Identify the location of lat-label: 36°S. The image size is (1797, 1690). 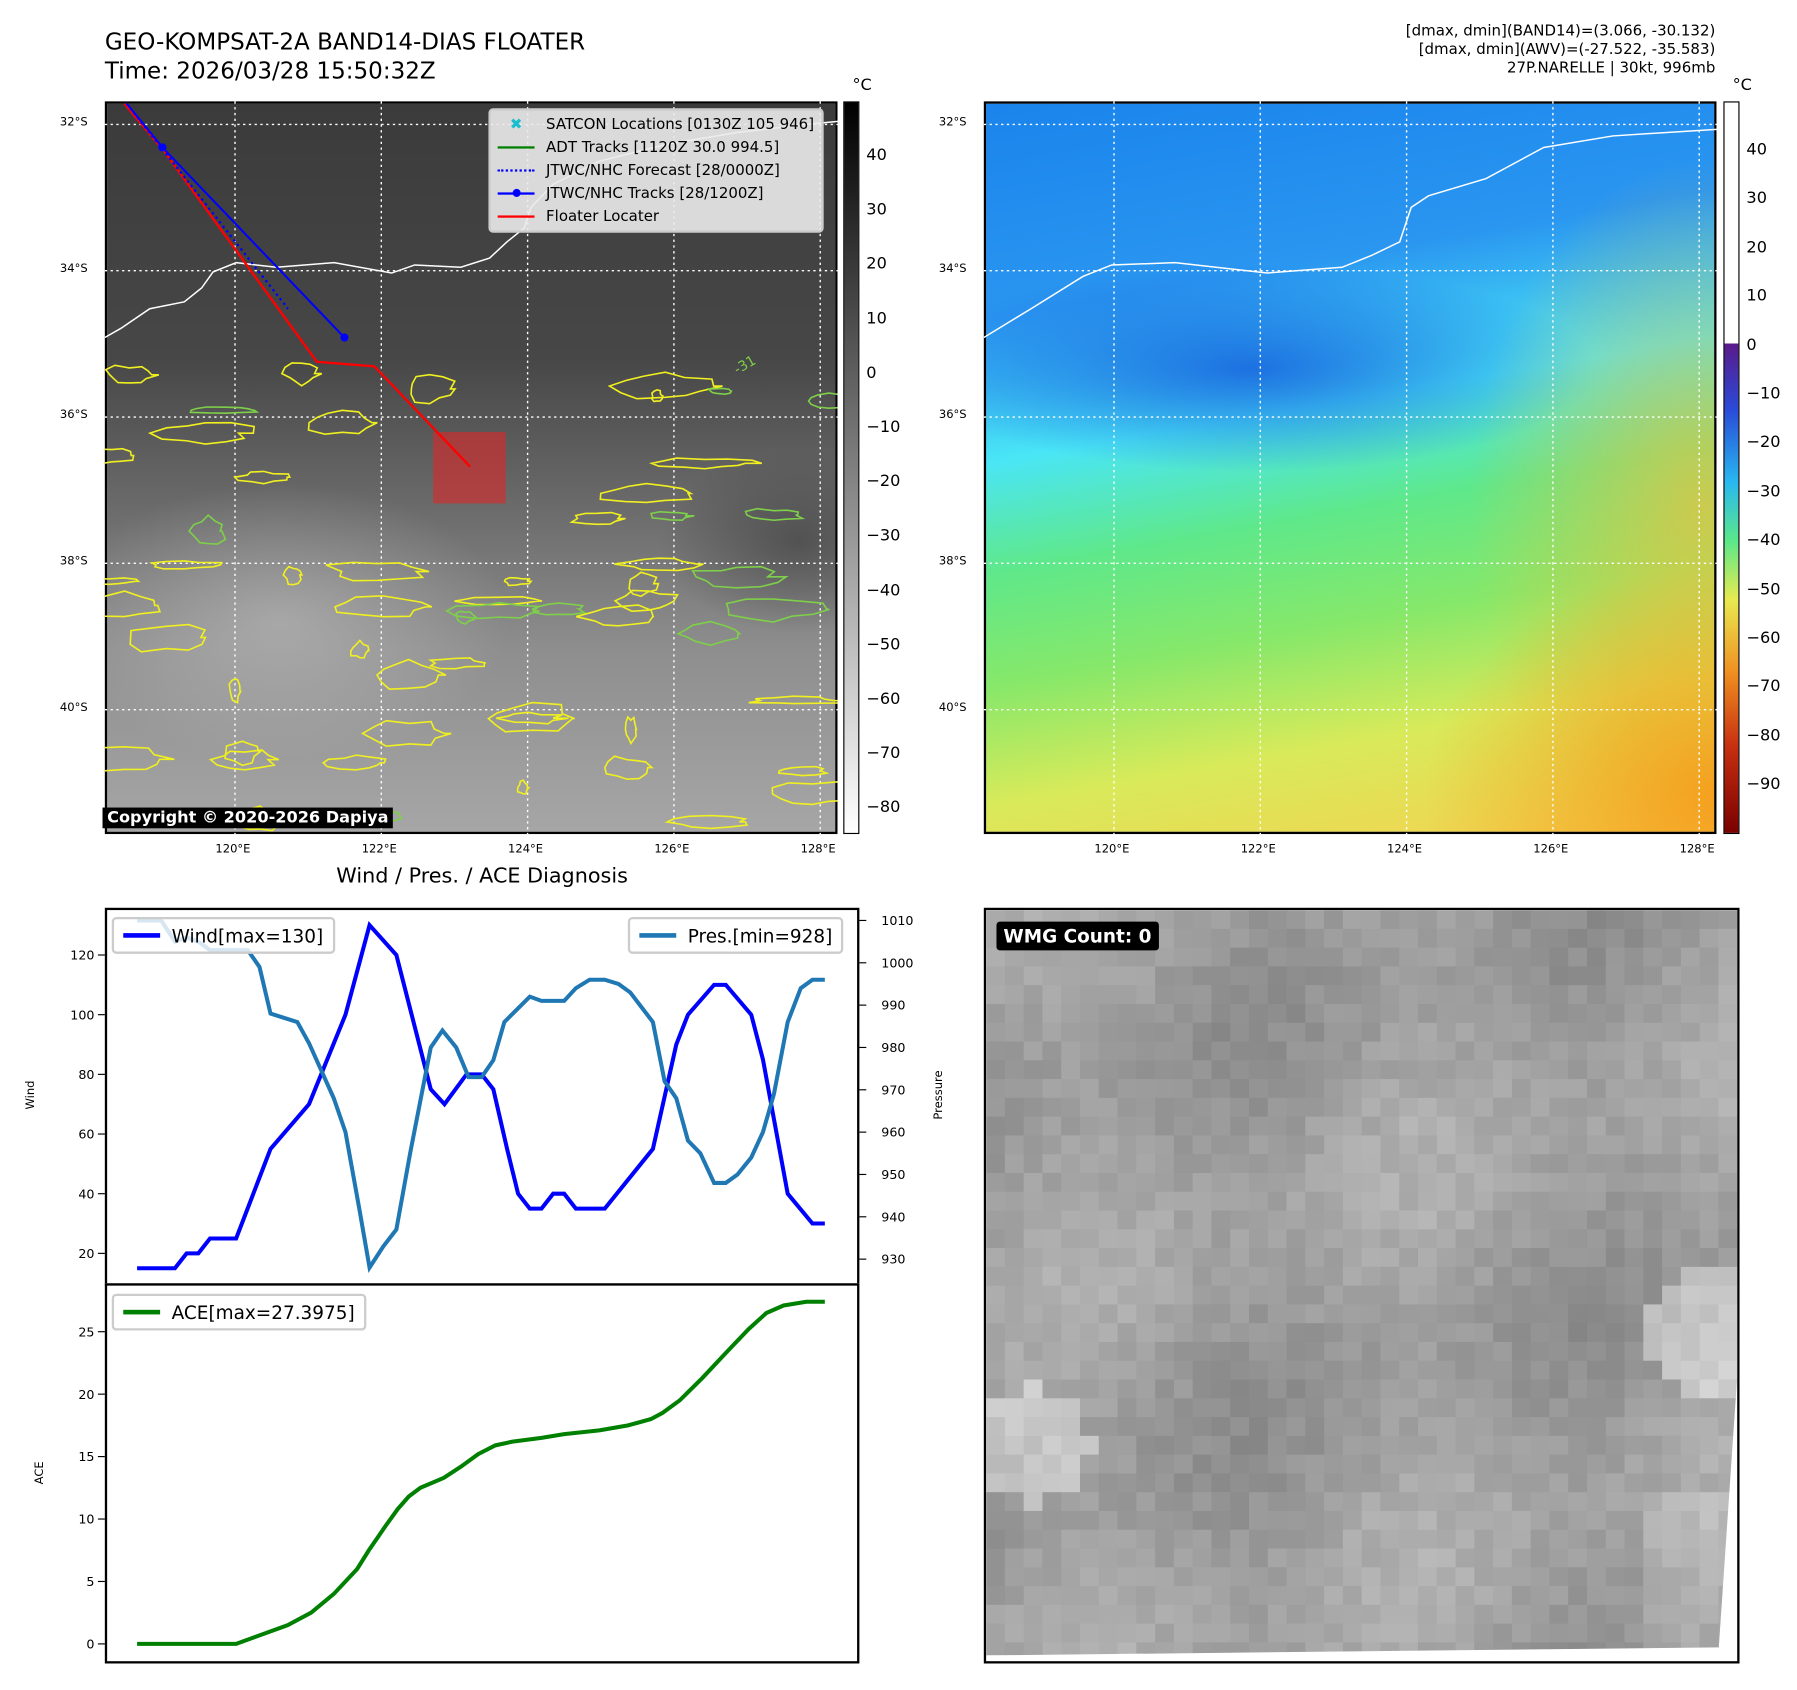
(952, 415).